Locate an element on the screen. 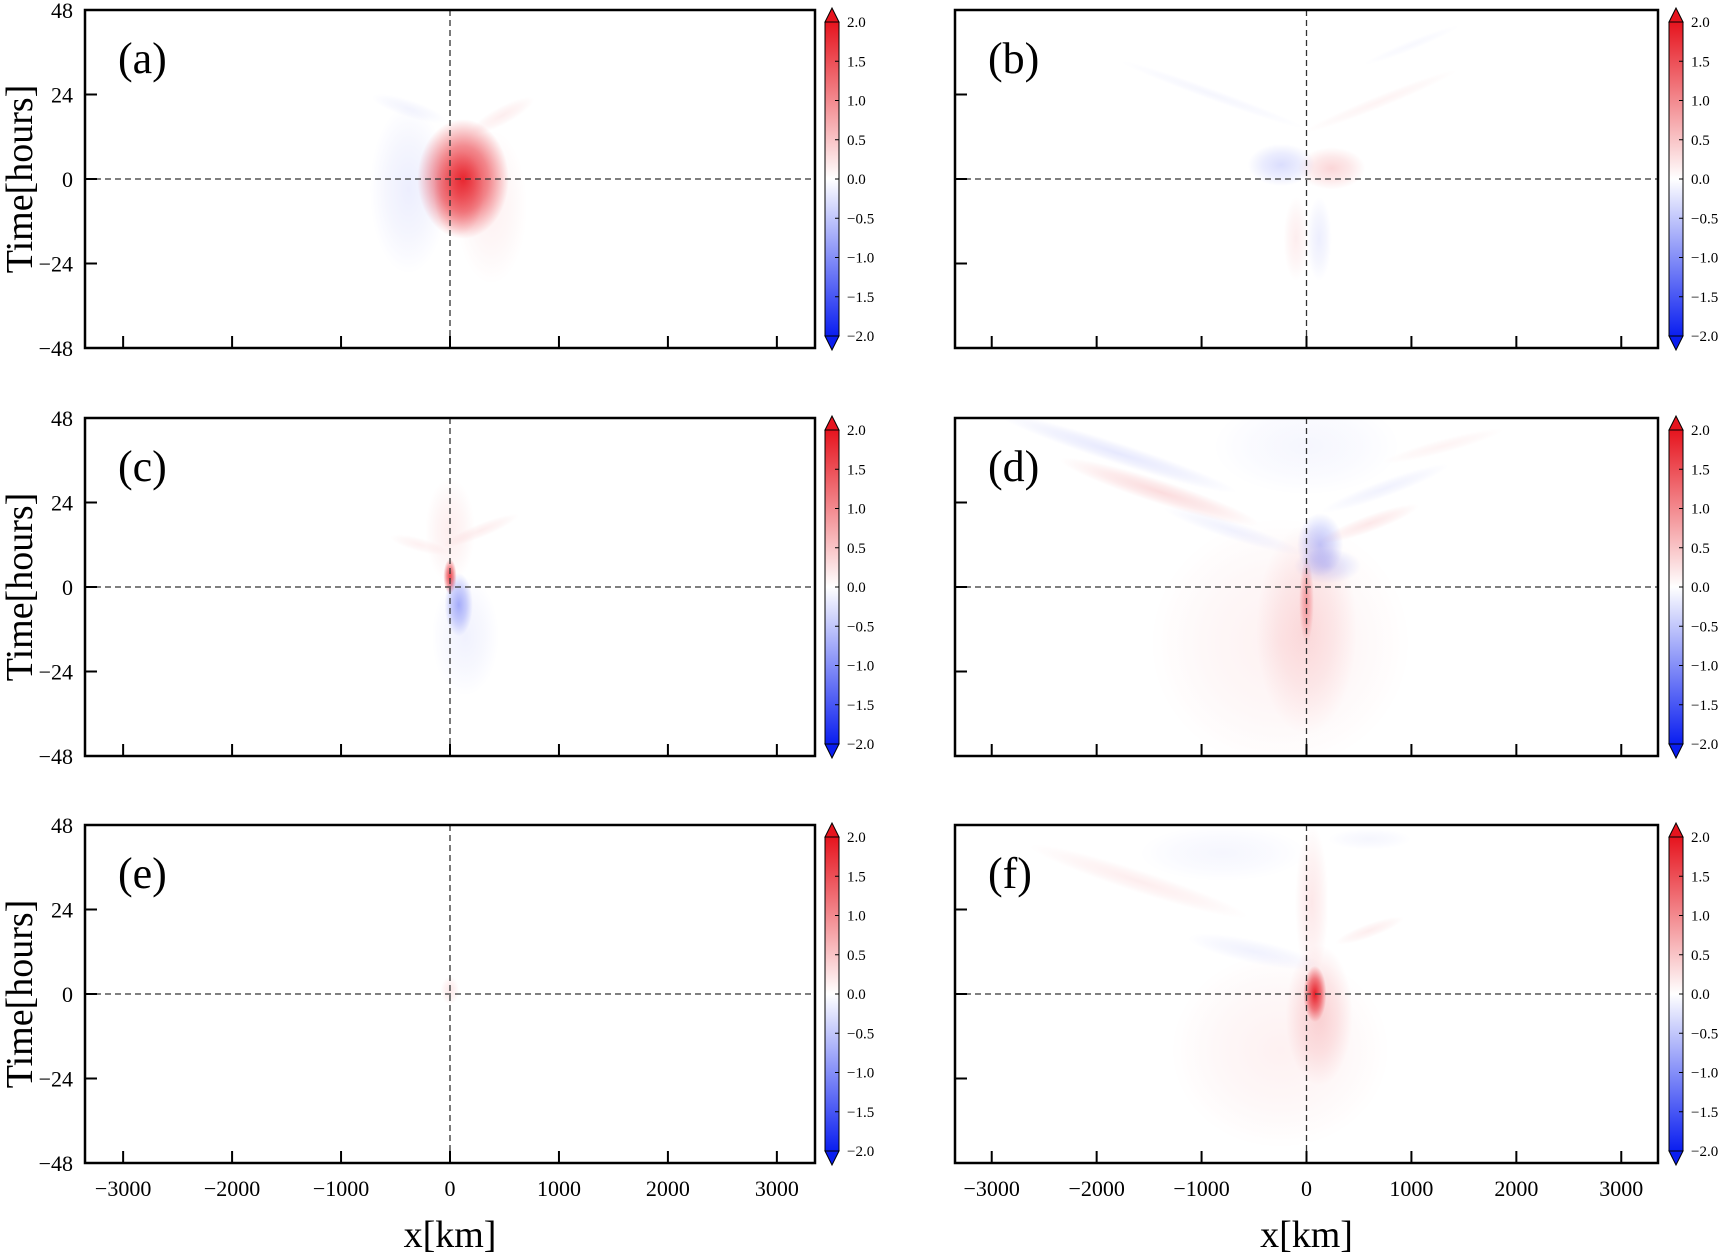 This screenshot has width=1725, height=1257. panel-label: (a) is located at coordinates (142, 58).